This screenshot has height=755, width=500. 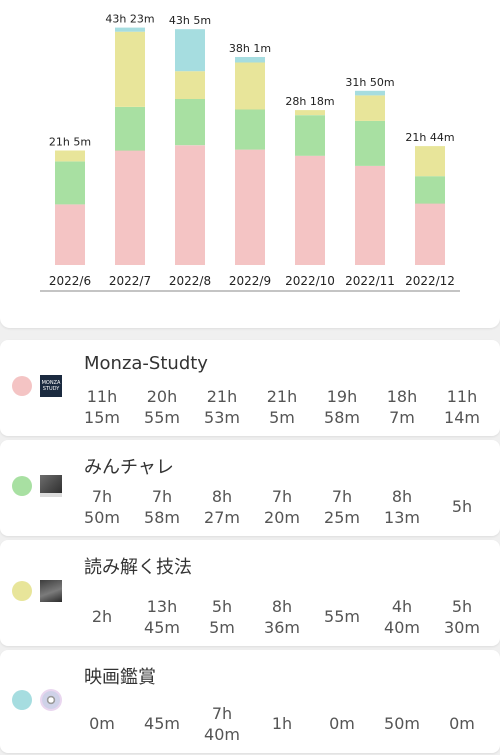 I want to click on bar-segment-2022-8-s1, so click(x=190, y=122).